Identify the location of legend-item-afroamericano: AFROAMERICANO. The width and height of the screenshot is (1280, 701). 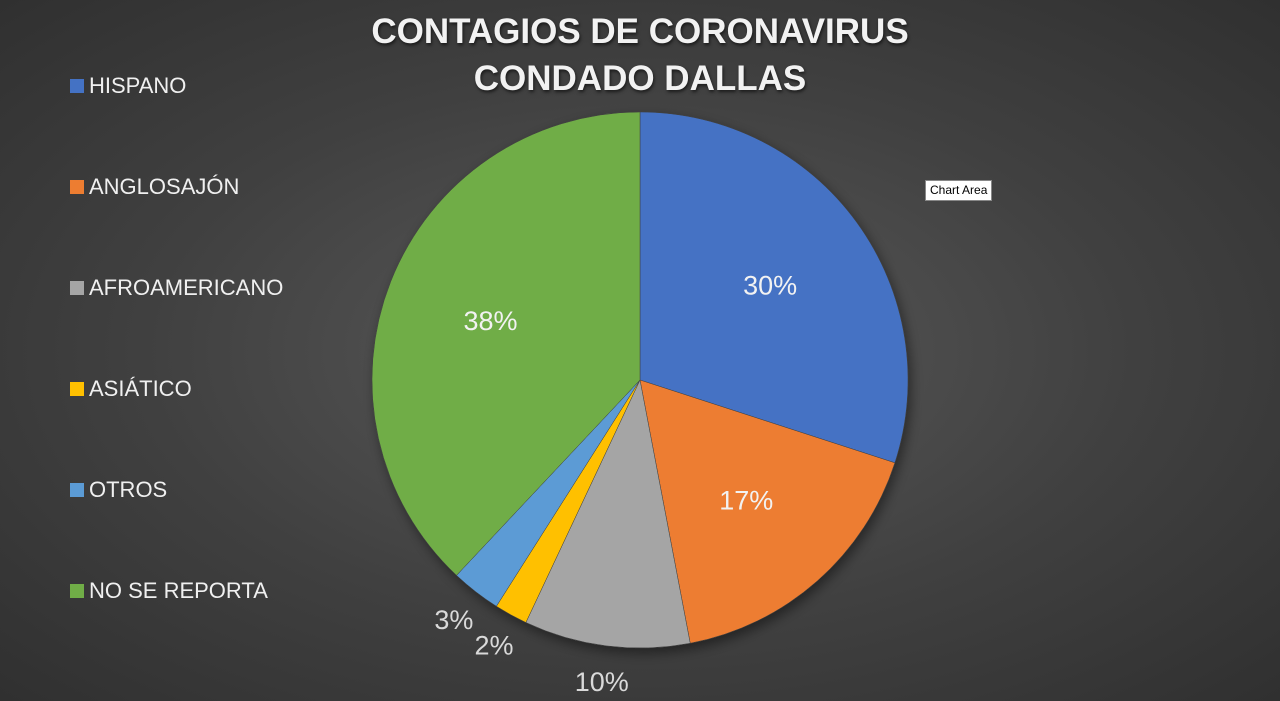
(176, 288).